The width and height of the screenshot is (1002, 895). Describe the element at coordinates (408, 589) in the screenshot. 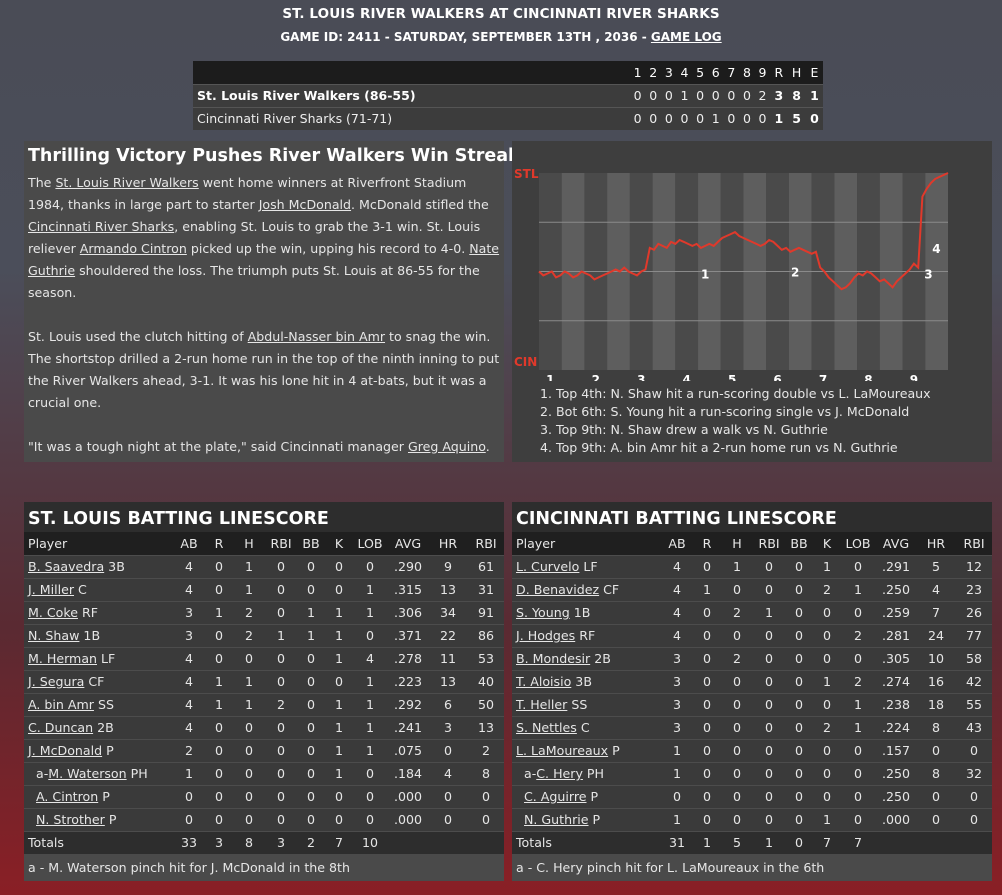

I see `stat-cell: .315` at that location.